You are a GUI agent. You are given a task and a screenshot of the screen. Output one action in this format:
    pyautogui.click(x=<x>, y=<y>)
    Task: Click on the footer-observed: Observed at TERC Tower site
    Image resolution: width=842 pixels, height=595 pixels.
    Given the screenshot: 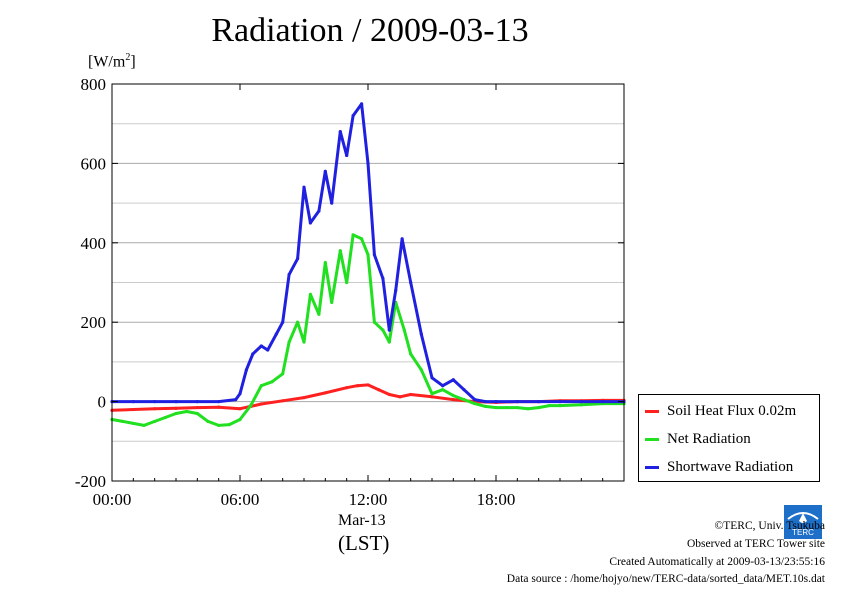 What is the action you would take?
    pyautogui.click(x=755, y=544)
    